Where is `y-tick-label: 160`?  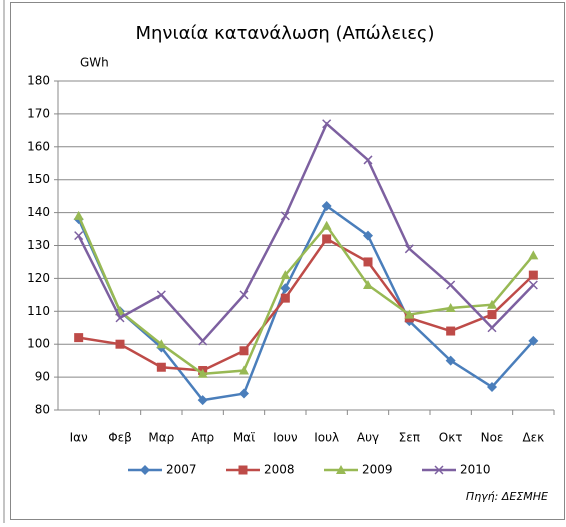 y-tick-label: 160 is located at coordinates (38, 146).